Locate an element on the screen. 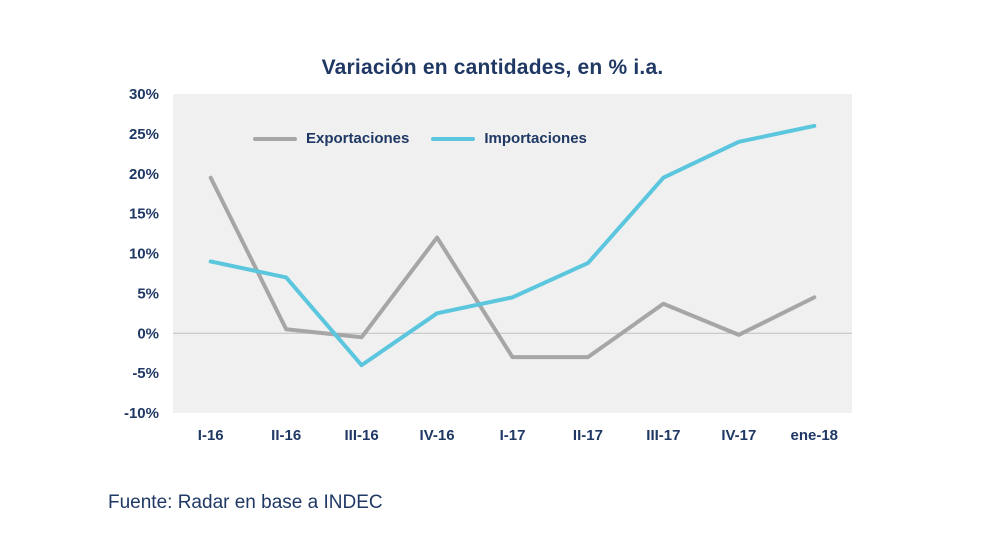 The height and width of the screenshot is (540, 1000). y-tick-label: -10% is located at coordinates (141, 413).